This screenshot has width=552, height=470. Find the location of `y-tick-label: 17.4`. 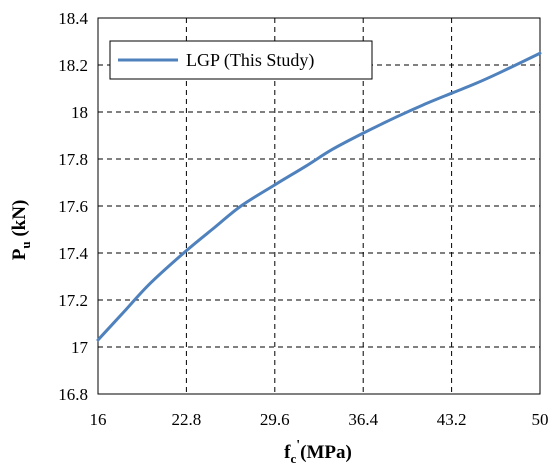

y-tick-label: 17.4 is located at coordinates (73, 253).